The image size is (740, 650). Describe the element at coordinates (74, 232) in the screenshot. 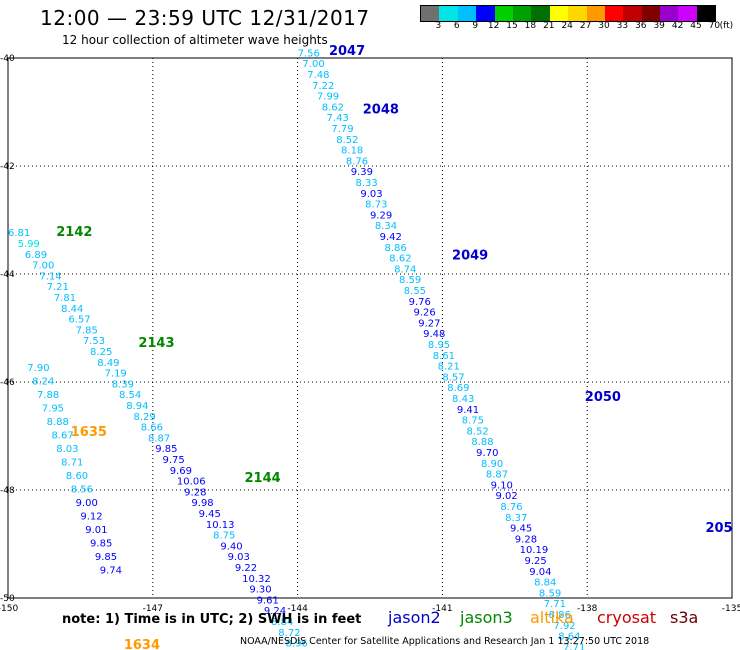

I see `pass-time-label: 2142` at that location.